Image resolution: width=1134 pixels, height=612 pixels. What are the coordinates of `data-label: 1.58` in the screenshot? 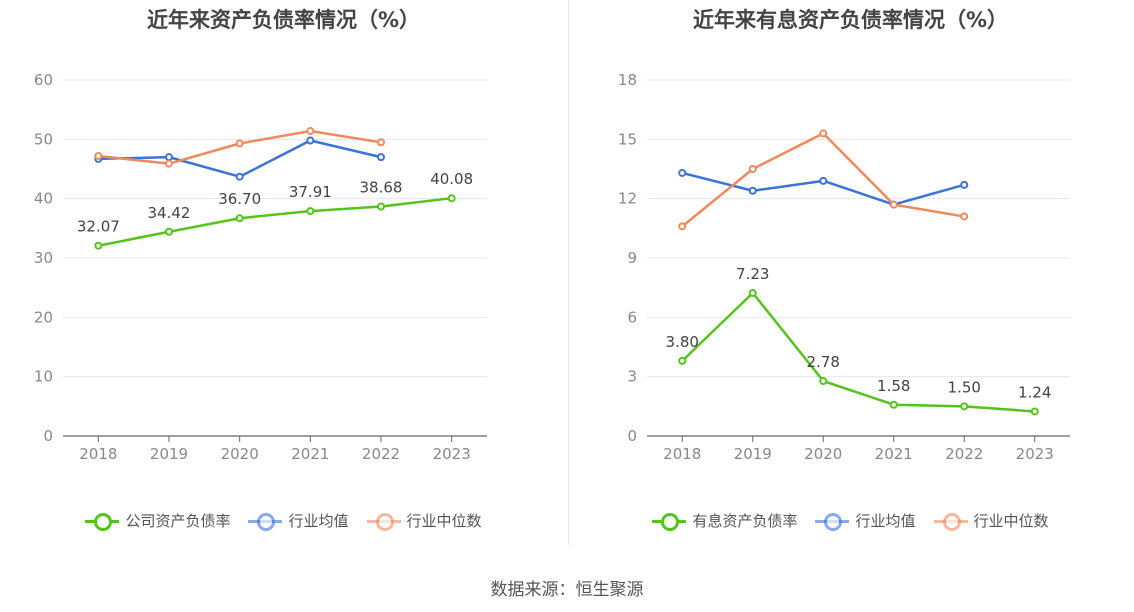 It's located at (893, 386).